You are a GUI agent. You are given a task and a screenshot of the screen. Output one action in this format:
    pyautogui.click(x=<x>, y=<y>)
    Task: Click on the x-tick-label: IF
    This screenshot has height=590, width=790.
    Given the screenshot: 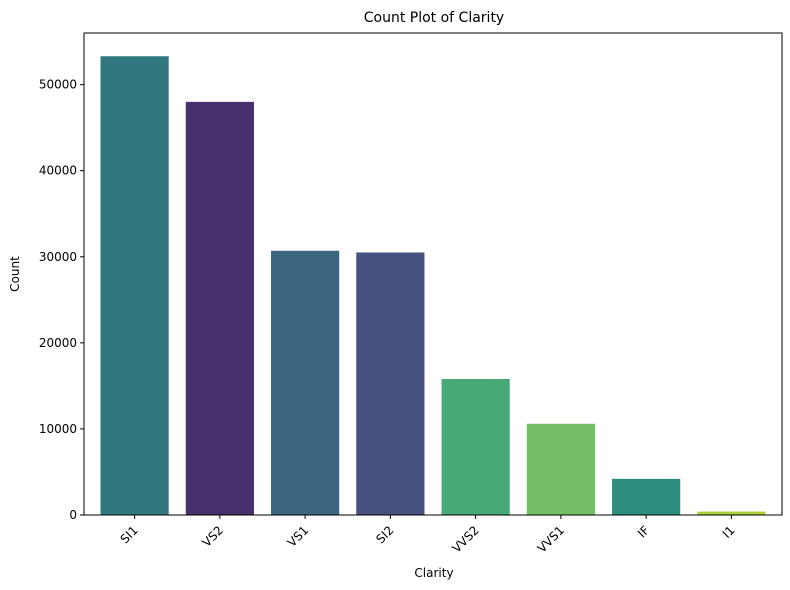 What is the action you would take?
    pyautogui.click(x=643, y=531)
    